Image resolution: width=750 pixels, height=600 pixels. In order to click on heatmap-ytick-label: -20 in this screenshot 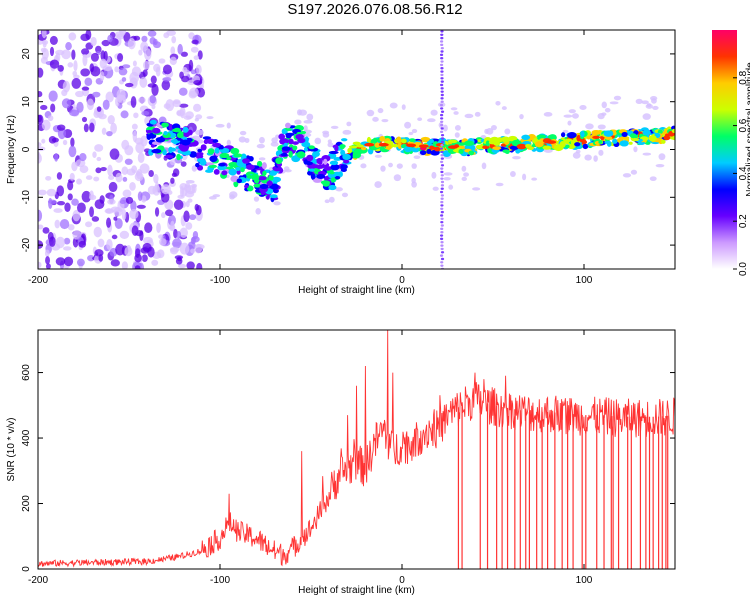, I will do `click(26, 244)`.